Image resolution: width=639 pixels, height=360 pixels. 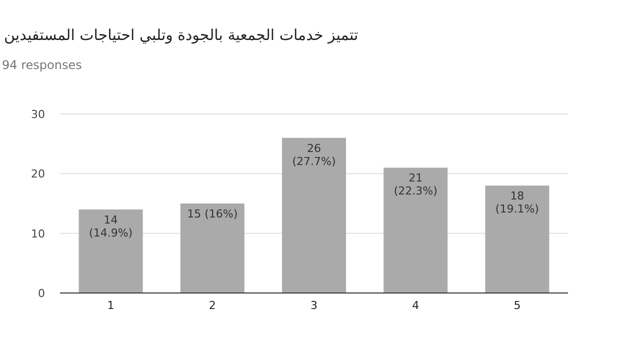 What do you see at coordinates (212, 214) in the screenshot?
I see `value-label: 15 (16%)` at bounding box center [212, 214].